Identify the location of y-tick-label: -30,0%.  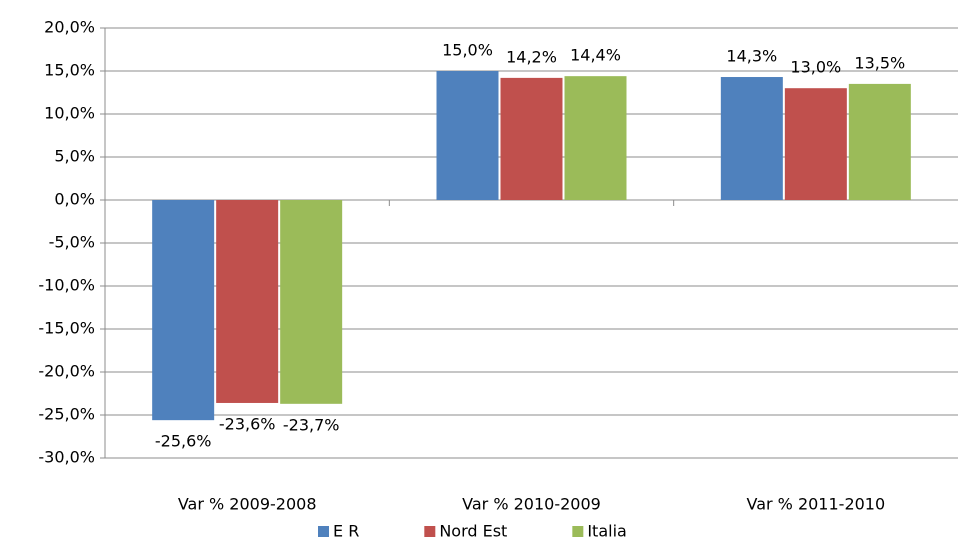
(66, 457).